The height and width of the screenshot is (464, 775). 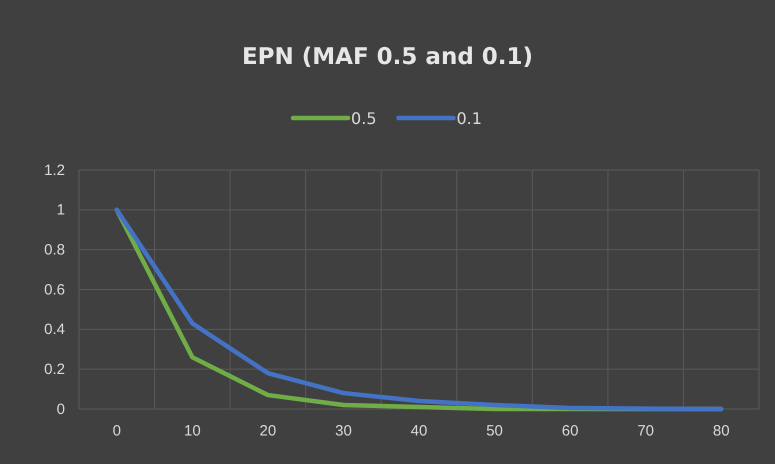 What do you see at coordinates (116, 431) in the screenshot?
I see `x-tick-label: 0` at bounding box center [116, 431].